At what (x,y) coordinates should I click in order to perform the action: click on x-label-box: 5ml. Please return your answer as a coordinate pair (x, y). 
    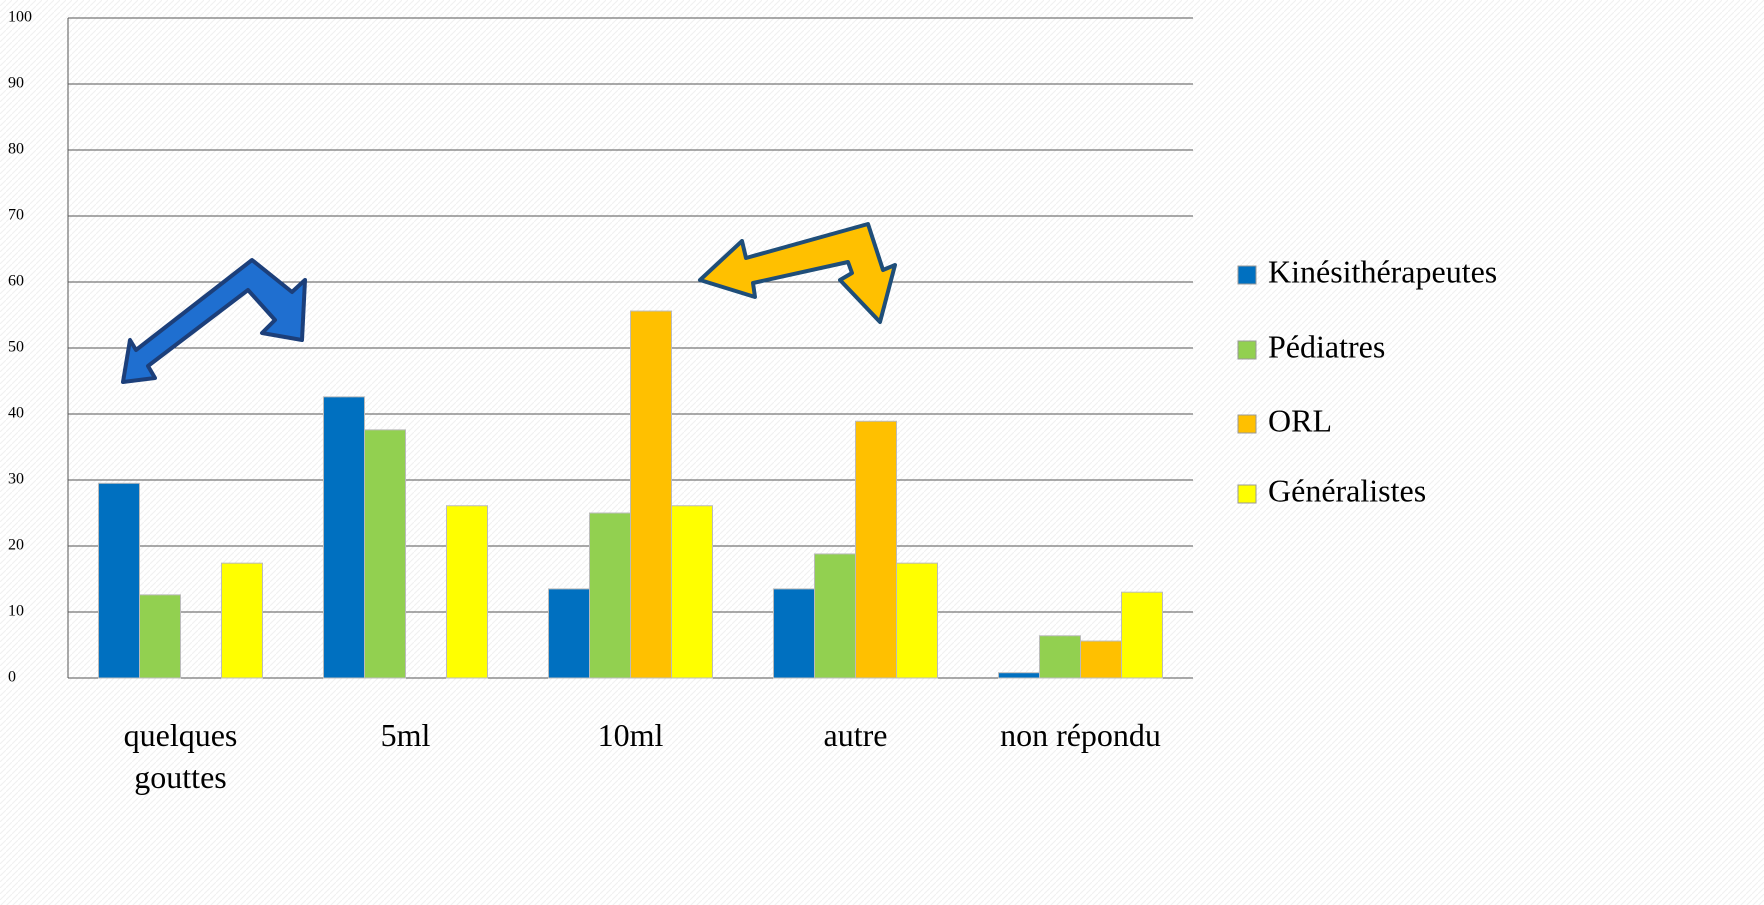
    Looking at the image, I should click on (405, 735).